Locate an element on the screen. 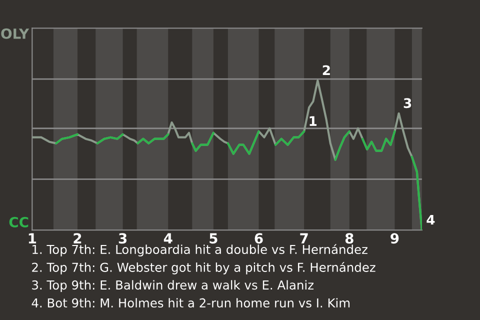 The image size is (480, 320). x-tick-label: 2 is located at coordinates (78, 238).